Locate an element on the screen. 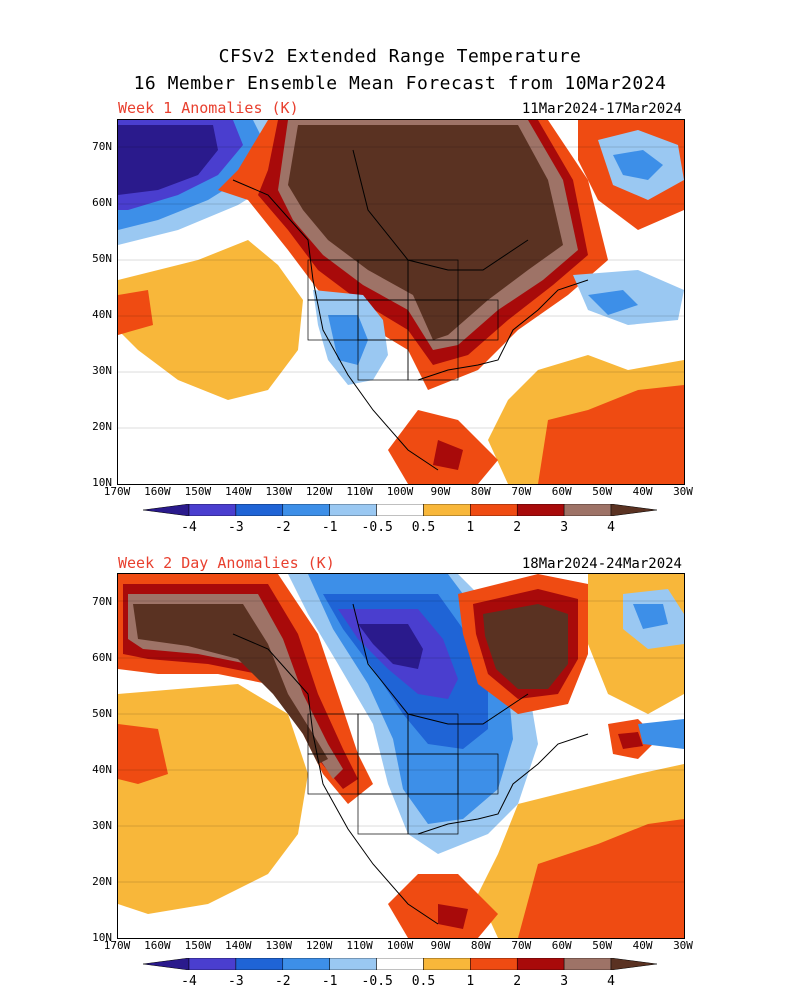 This screenshot has height=1000, width=800. p1-lon-label: 60W is located at coordinates (561, 491).